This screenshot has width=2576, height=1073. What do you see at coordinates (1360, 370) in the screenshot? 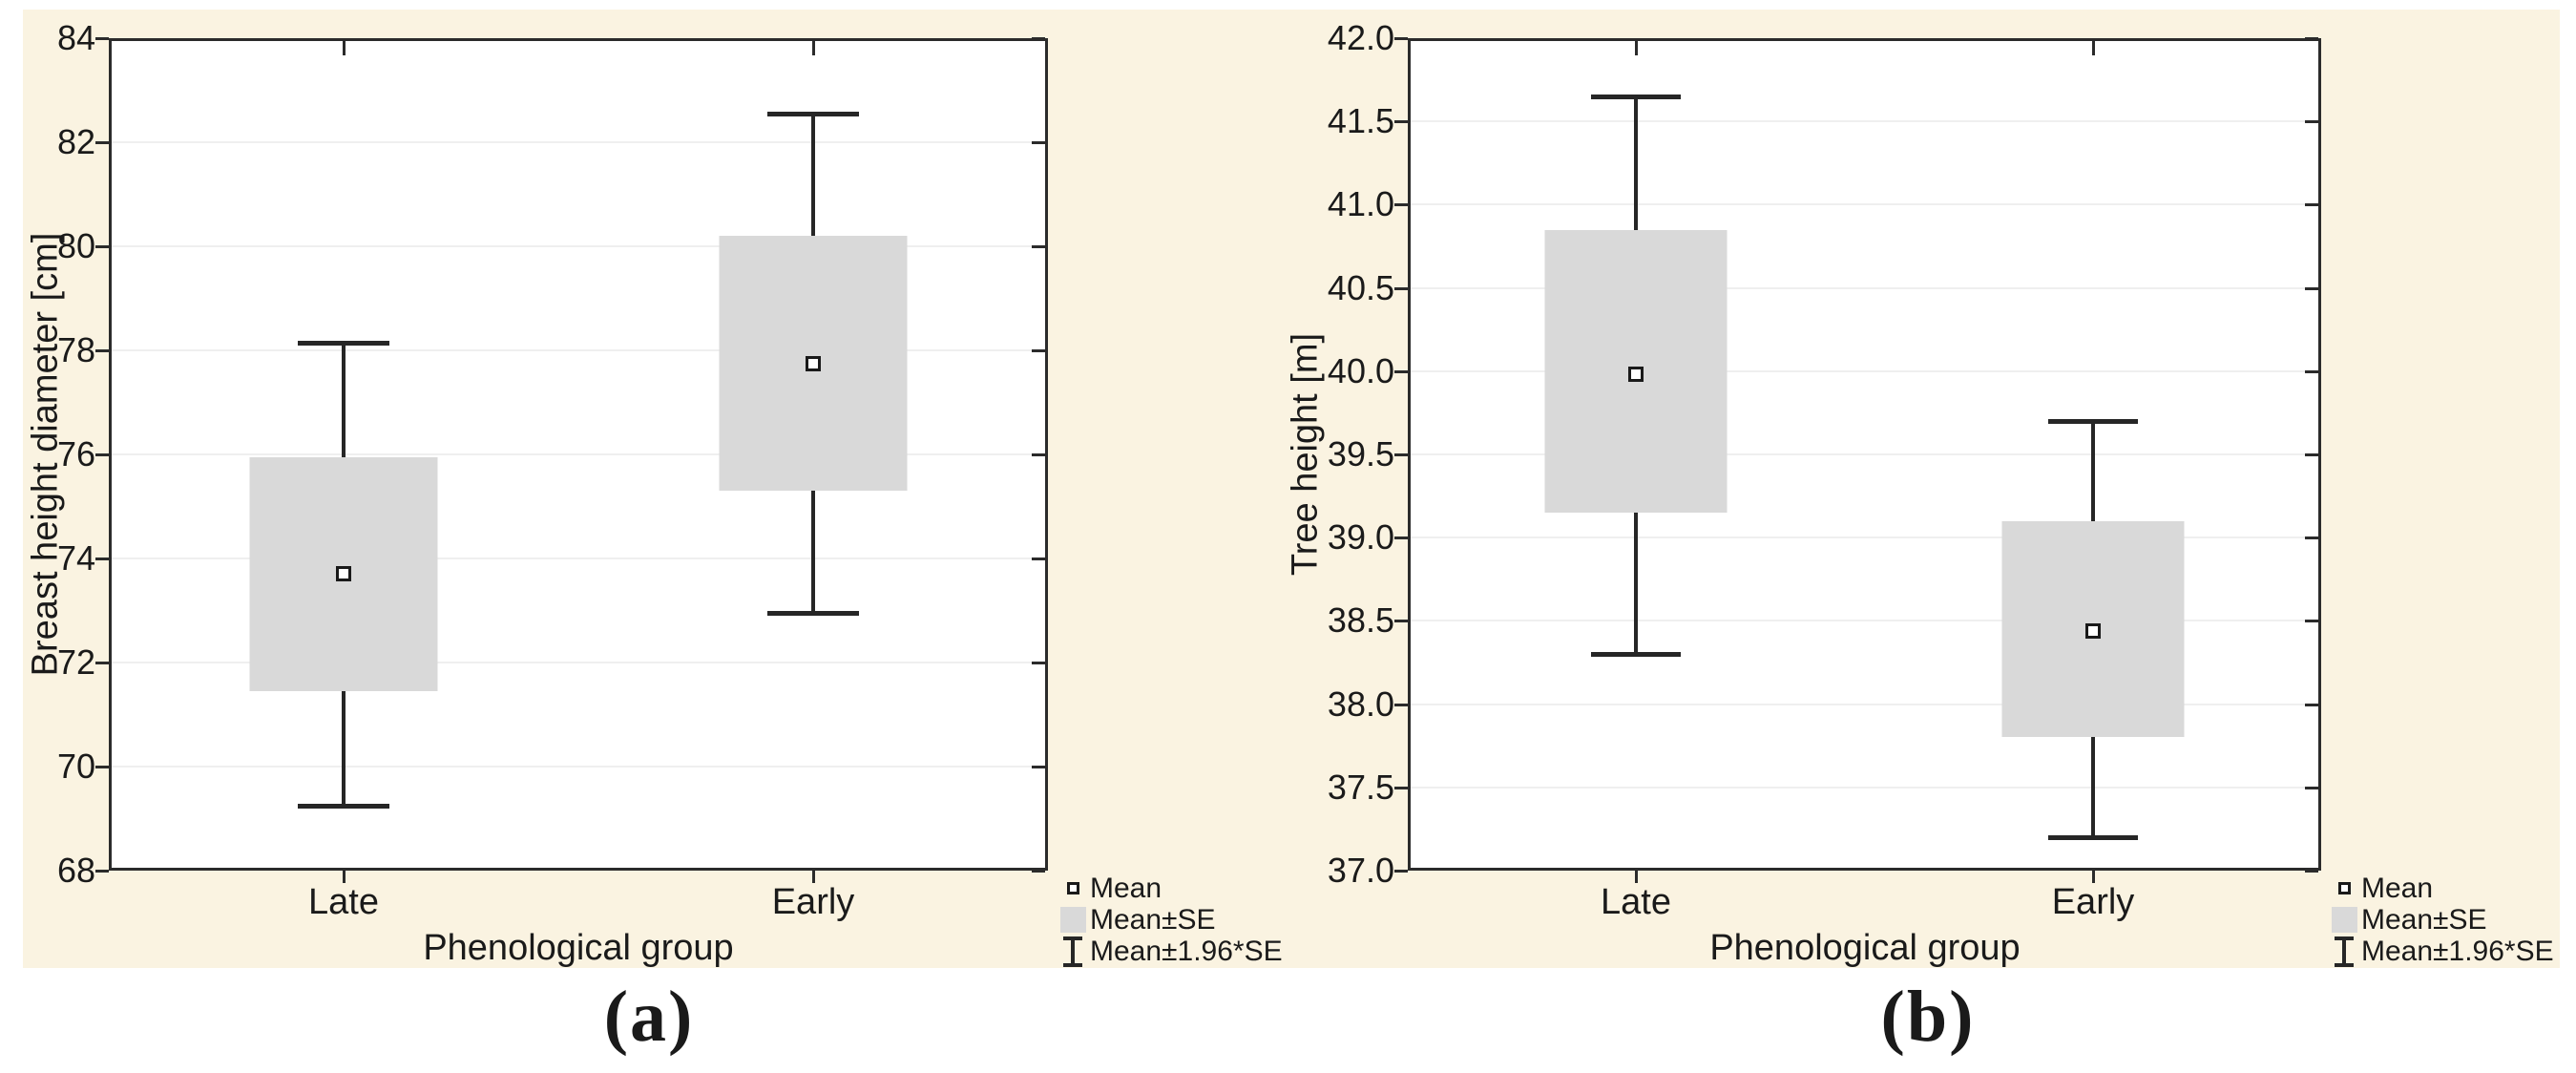
I see `y-tick-label: 40.0` at bounding box center [1360, 370].